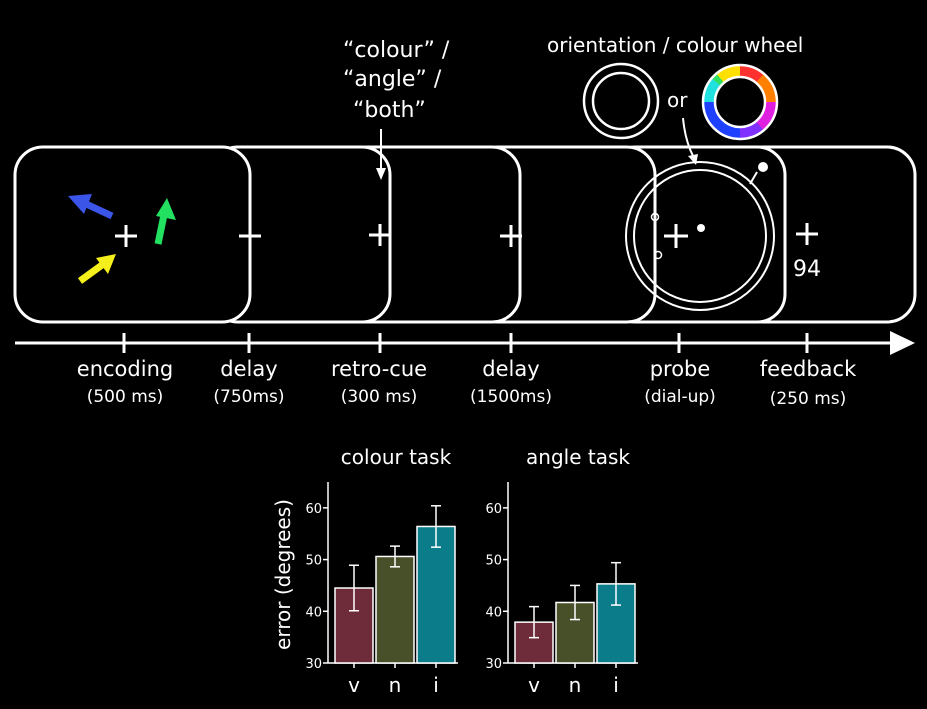  What do you see at coordinates (389, 110) in the screenshot?
I see `cue-option-both: “both”` at bounding box center [389, 110].